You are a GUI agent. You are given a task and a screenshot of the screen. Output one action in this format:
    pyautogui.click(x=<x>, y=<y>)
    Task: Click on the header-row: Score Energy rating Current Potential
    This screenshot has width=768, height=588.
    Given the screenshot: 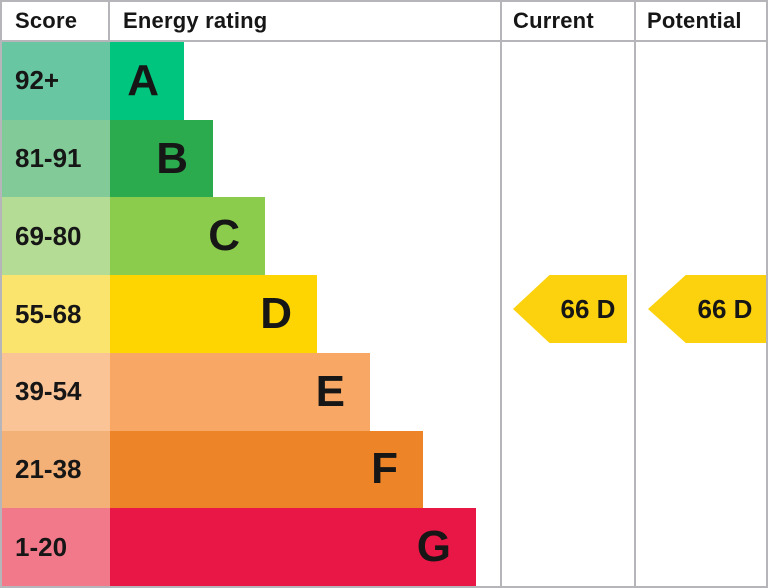 What is the action you would take?
    pyautogui.click(x=384, y=22)
    